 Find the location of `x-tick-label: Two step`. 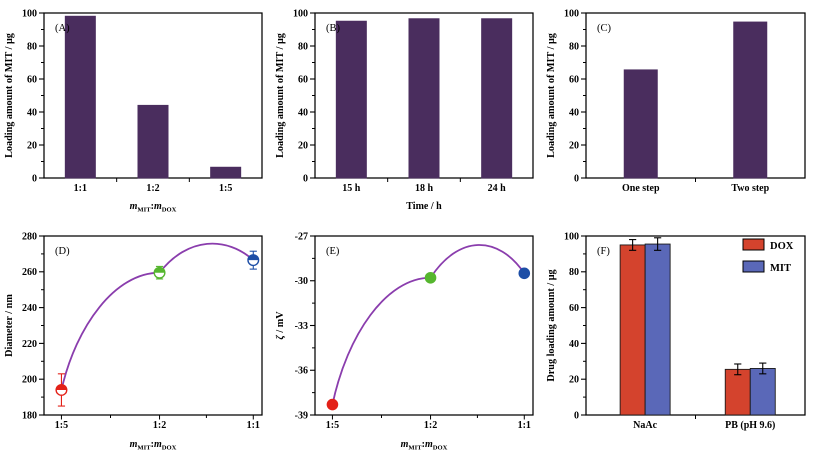

x-tick-label: Two step is located at coordinates (750, 188).